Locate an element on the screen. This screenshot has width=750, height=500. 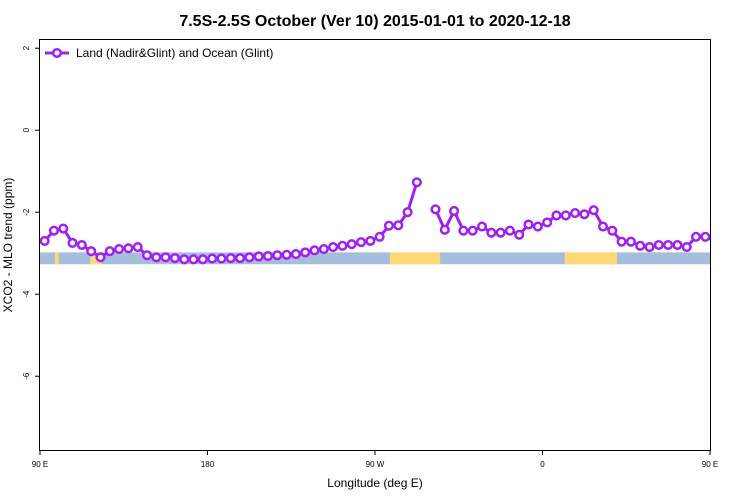
y-tick-label: 2 is located at coordinates (26, 47).